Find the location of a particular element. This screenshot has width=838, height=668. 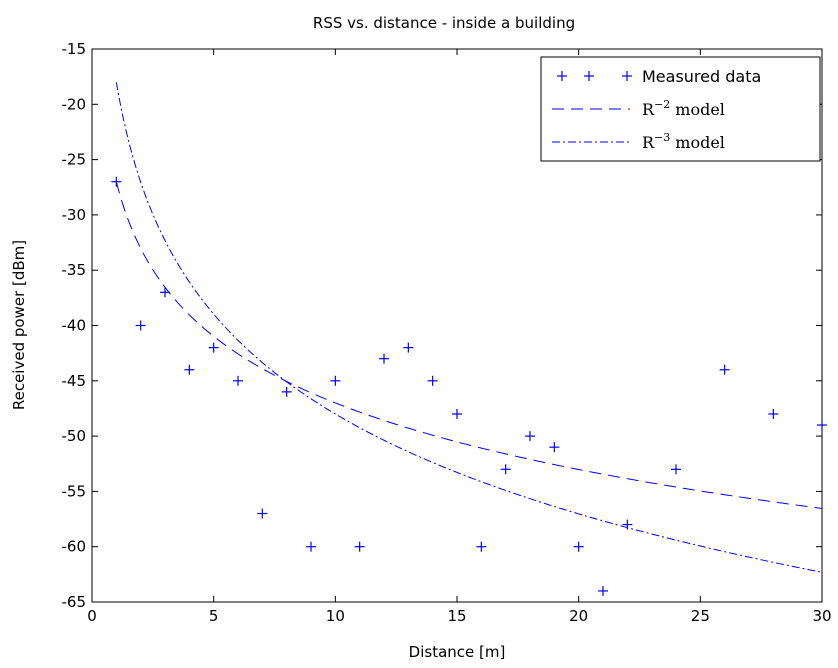

y-tick-label: -55 is located at coordinates (74, 491).